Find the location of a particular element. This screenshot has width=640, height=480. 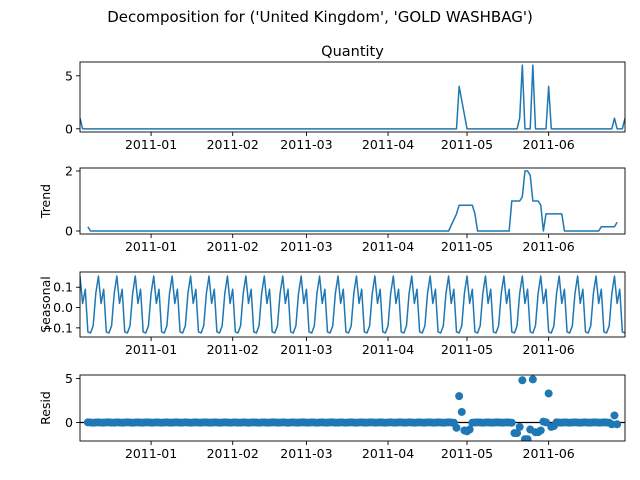

panel4-x-tick-label-2011-02: 2011-02 is located at coordinates (233, 453).